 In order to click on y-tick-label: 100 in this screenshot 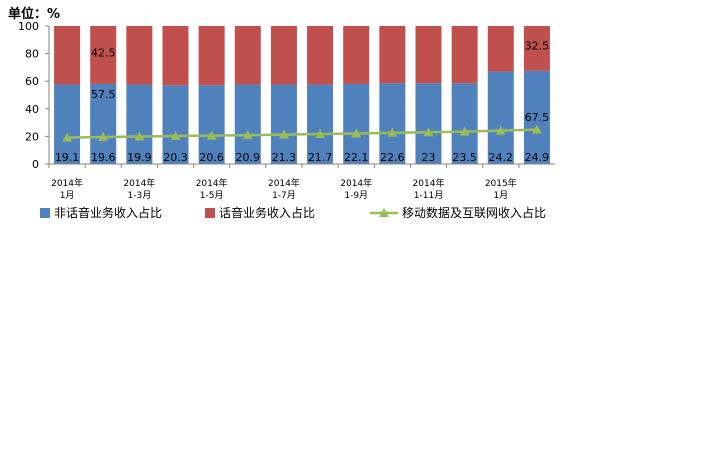, I will do `click(28, 26)`.